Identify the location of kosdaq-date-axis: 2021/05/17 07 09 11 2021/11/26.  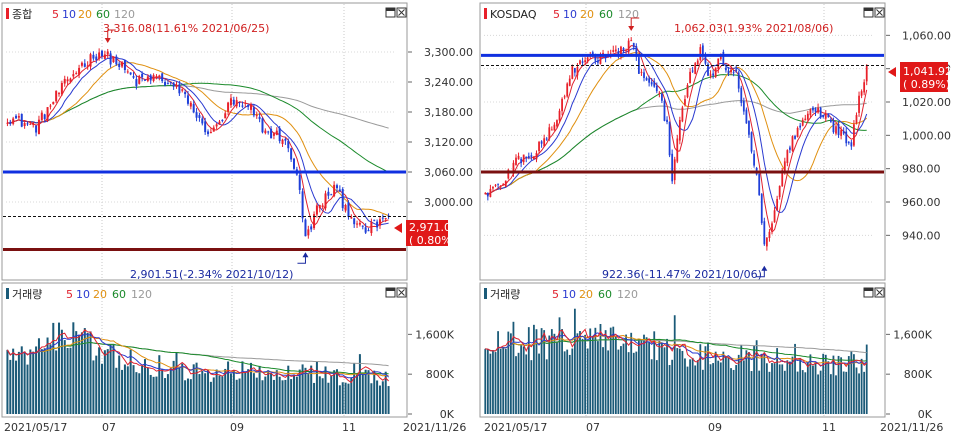
(713, 427).